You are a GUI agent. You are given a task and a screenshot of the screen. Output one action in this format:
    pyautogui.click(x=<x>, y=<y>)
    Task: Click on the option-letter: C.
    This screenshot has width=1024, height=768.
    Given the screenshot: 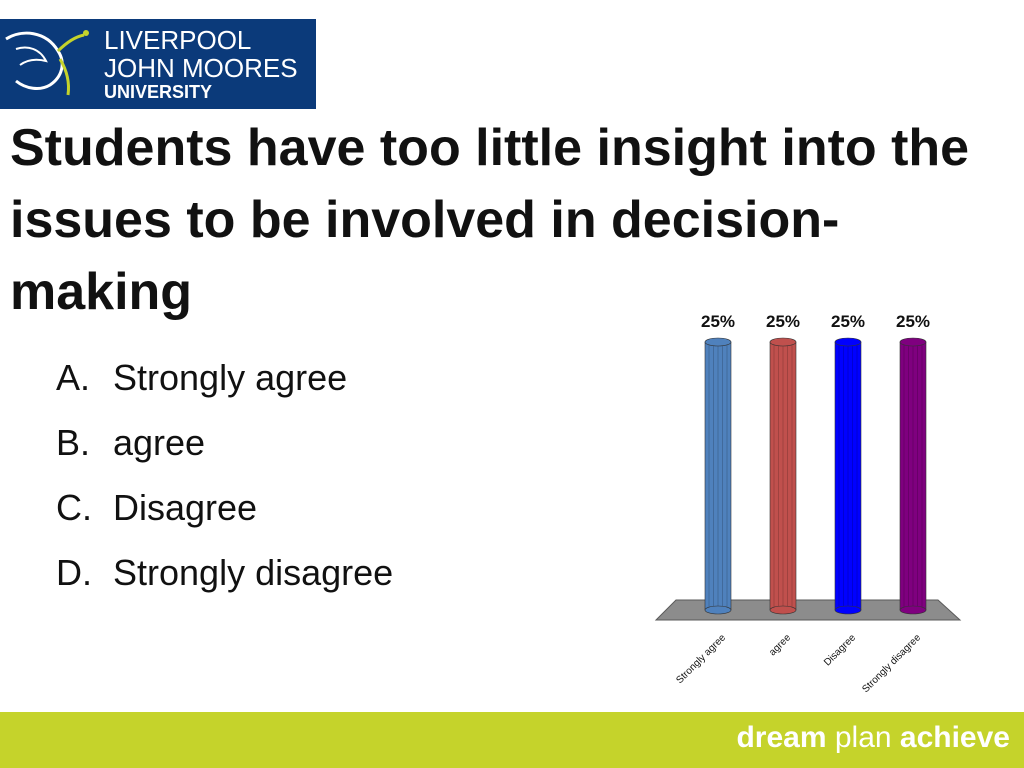 What is the action you would take?
    pyautogui.click(x=74, y=507)
    